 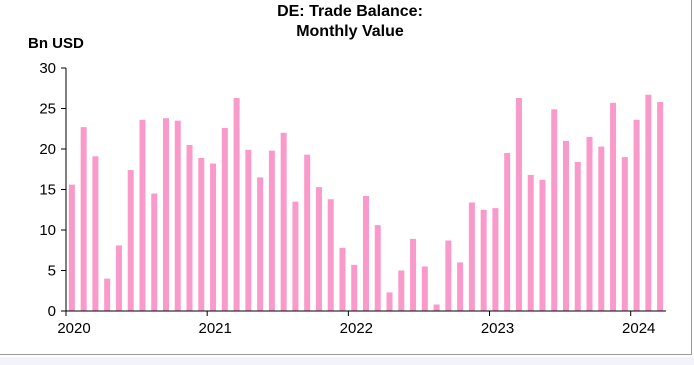 What do you see at coordinates (638, 328) in the screenshot?
I see `x-tick-label-2024: 2024` at bounding box center [638, 328].